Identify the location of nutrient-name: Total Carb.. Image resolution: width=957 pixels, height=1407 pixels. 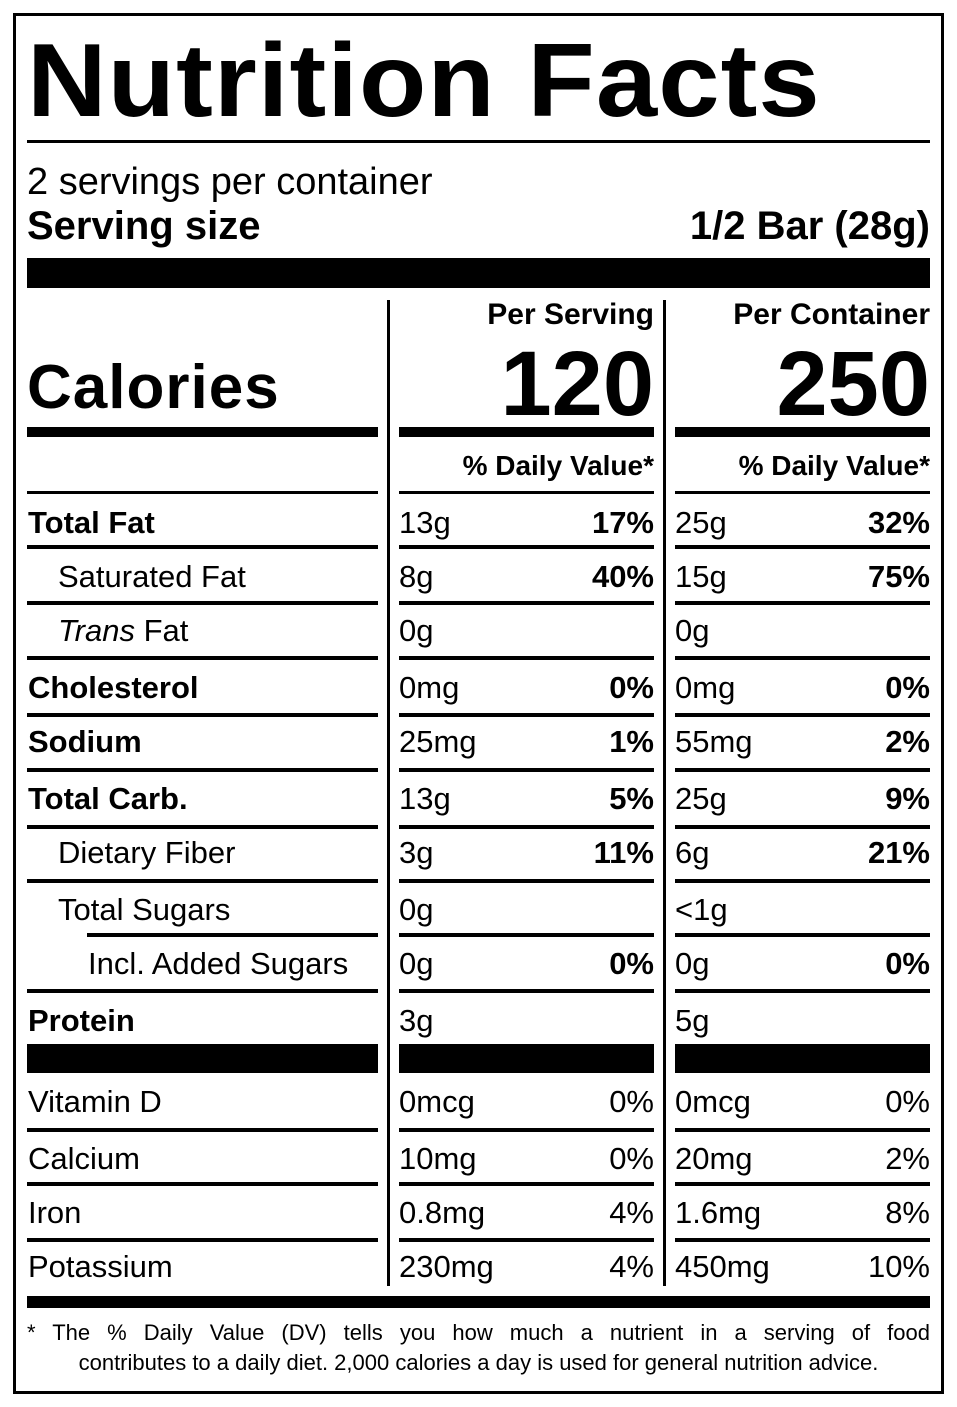
(108, 798).